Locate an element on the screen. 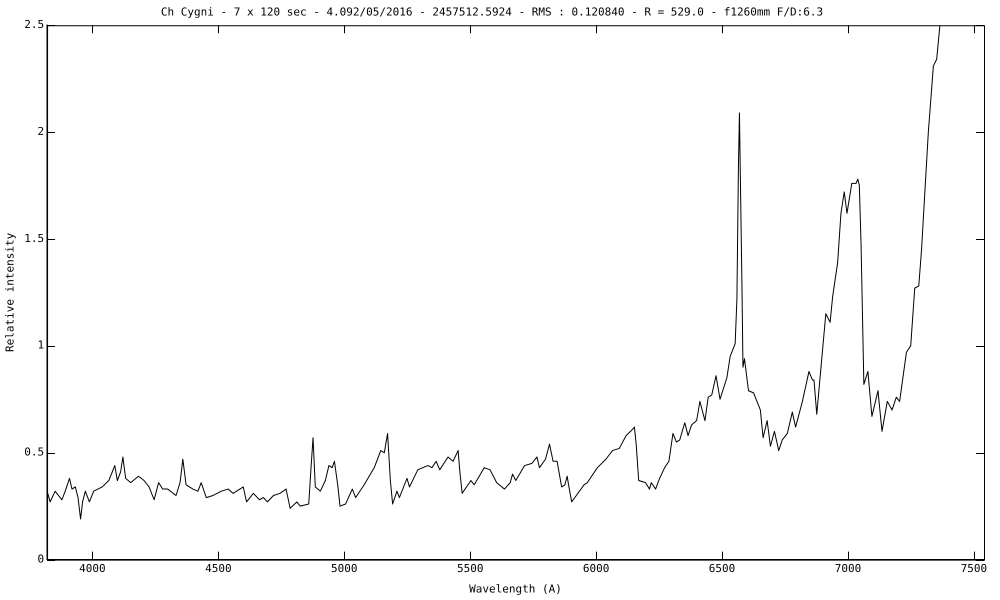 The image size is (1000, 600). x-tick-label: 5000 is located at coordinates (344, 569).